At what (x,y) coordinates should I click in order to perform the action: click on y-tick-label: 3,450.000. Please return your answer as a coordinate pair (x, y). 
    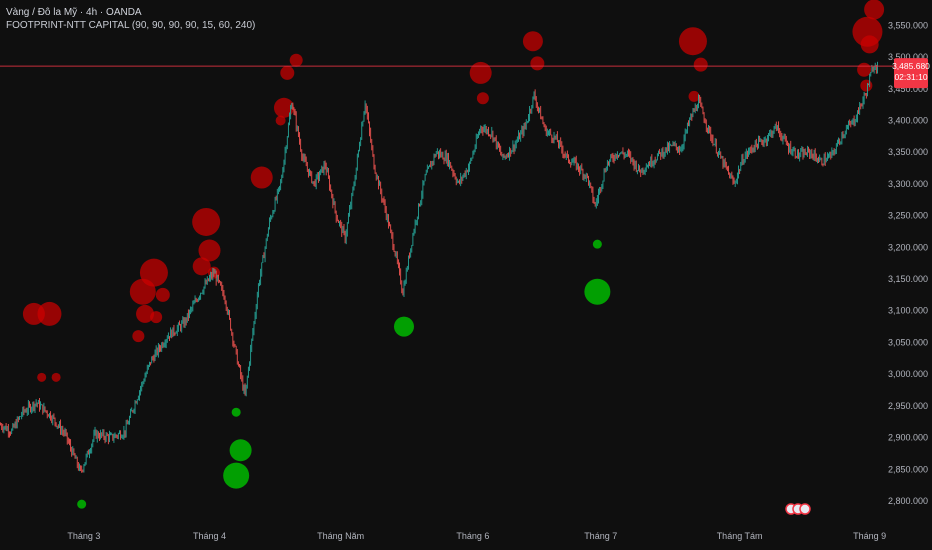
    Looking at the image, I should click on (908, 89).